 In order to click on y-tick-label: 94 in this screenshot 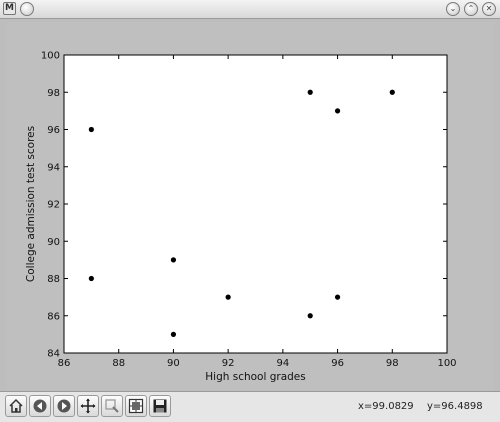, I will do `click(53, 167)`.